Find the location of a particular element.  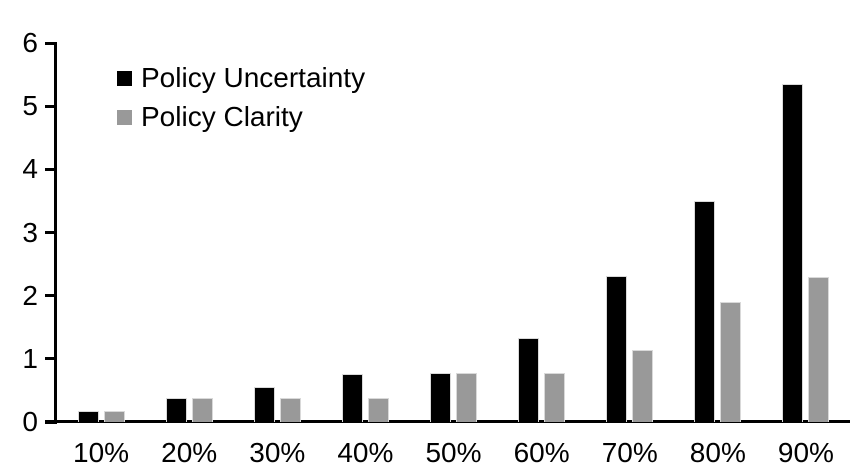

bar-group-50- is located at coordinates (453, 232).